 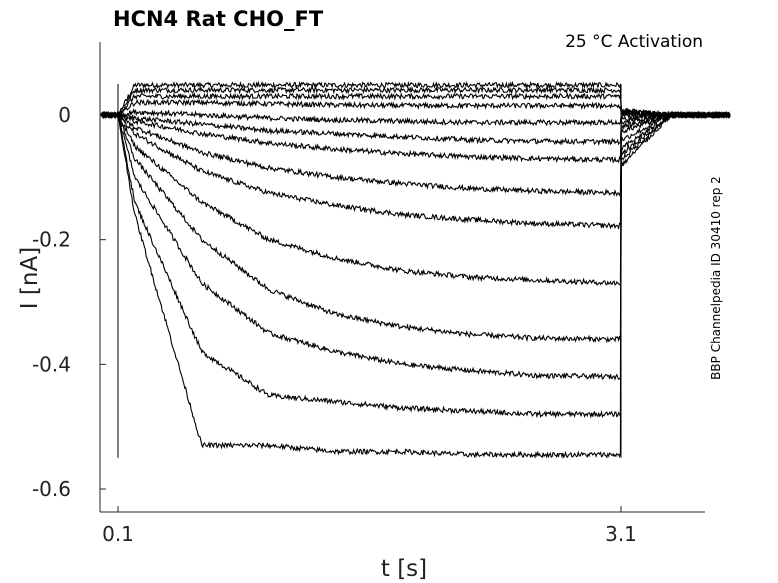 I want to click on x-axis-label: t [s], so click(x=404, y=569).